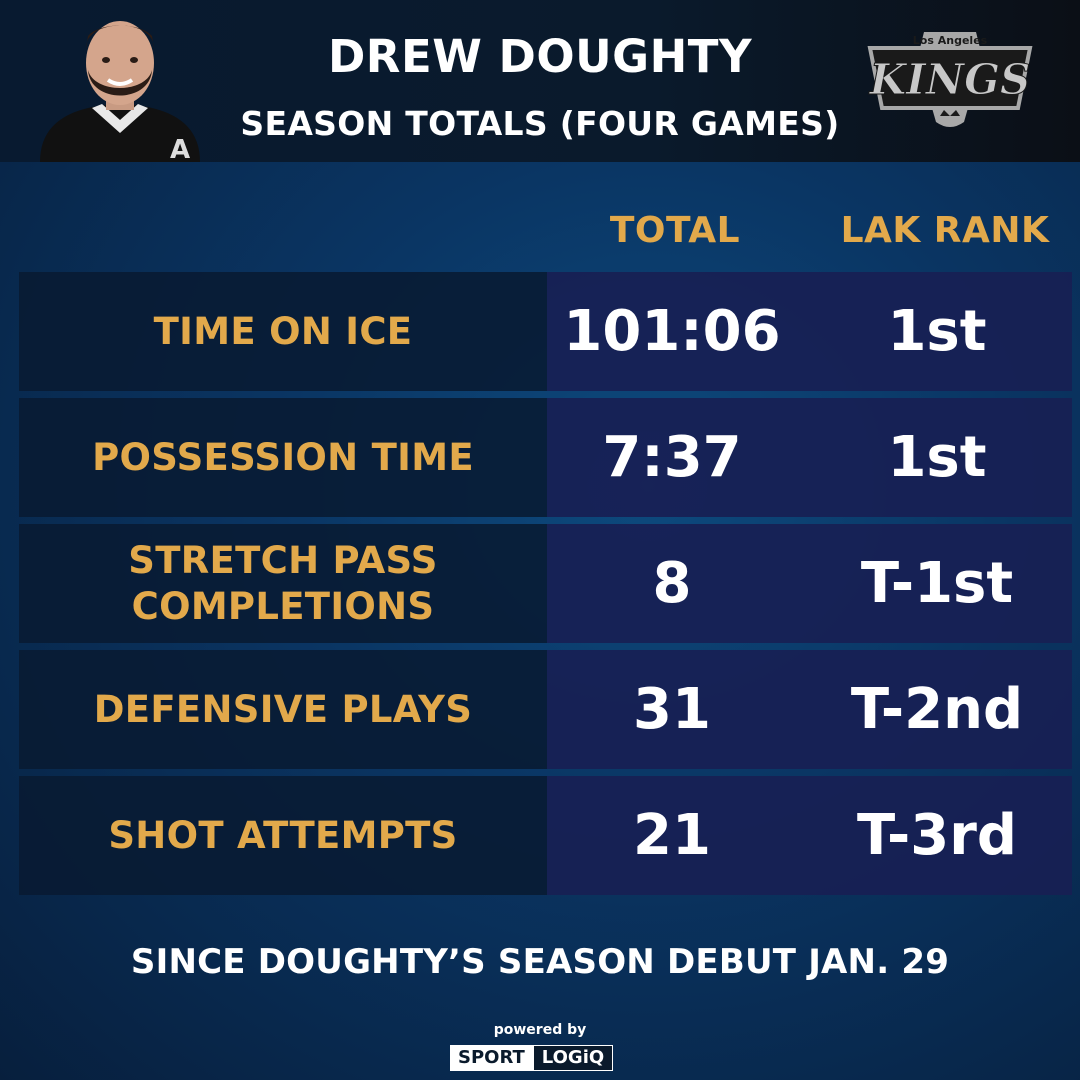 This screenshot has width=1080, height=1080. Describe the element at coordinates (283, 583) in the screenshot. I see `stat-label: STRETCH PASS COMPLETIONS` at that location.